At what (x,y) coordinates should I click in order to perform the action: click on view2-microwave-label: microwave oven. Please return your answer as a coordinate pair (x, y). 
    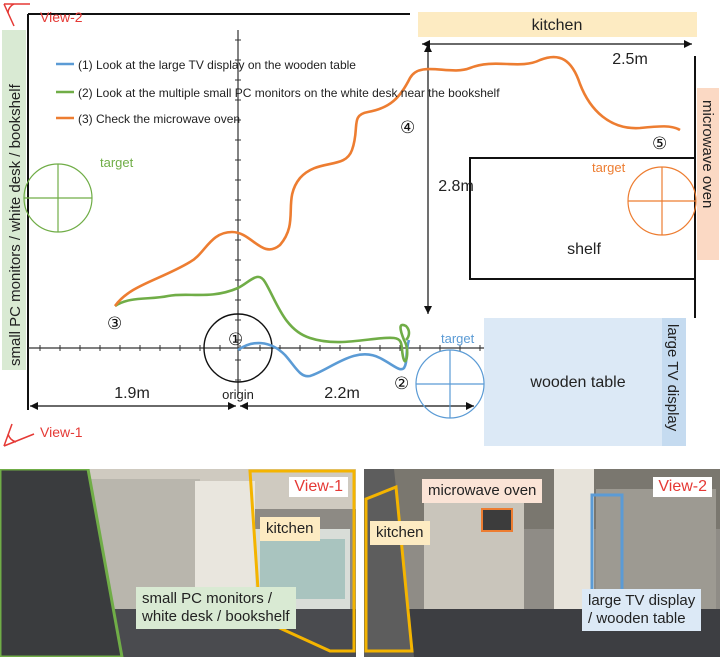
    Looking at the image, I should click on (482, 491).